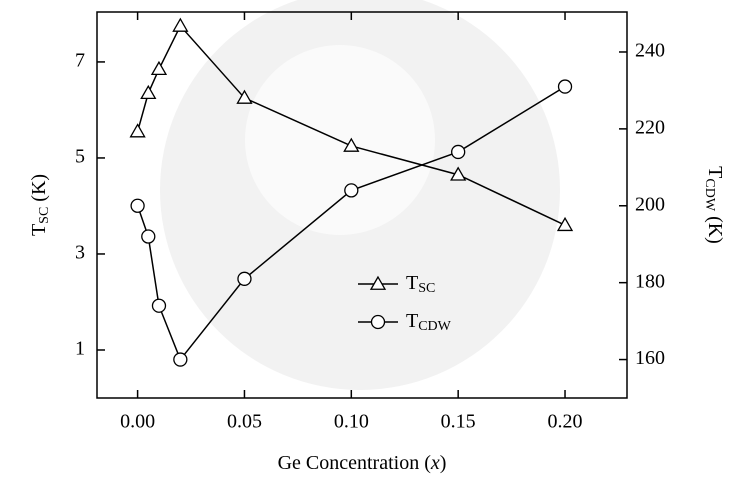  I want to click on y2-tick-label: 240, so click(650, 51).